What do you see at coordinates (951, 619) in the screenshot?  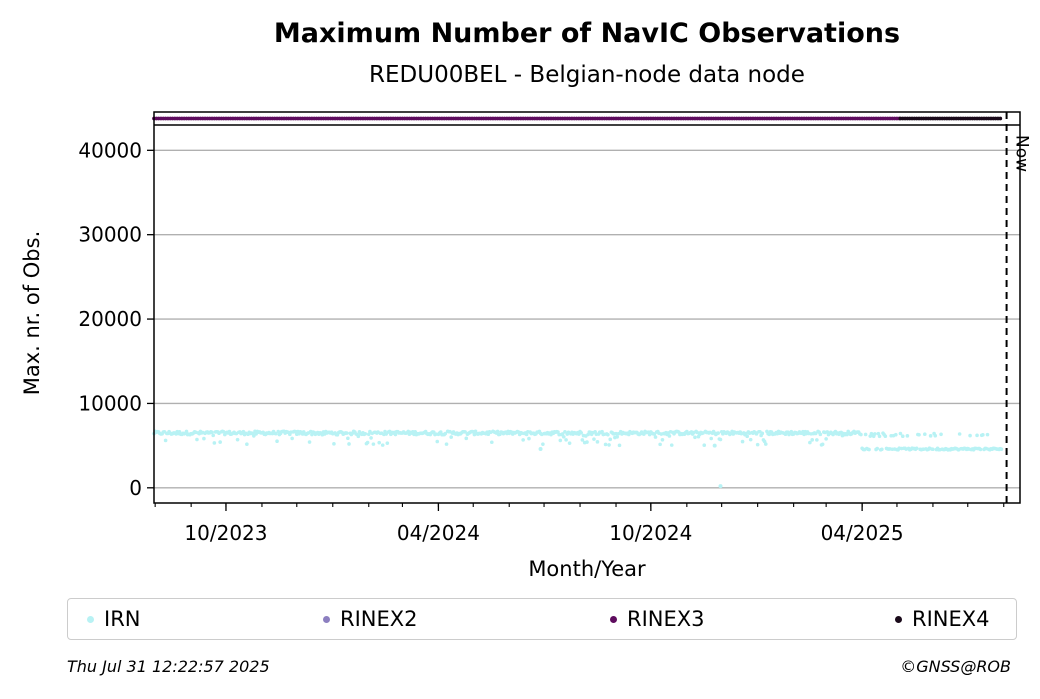 I see `legend-label: RINEX4` at bounding box center [951, 619].